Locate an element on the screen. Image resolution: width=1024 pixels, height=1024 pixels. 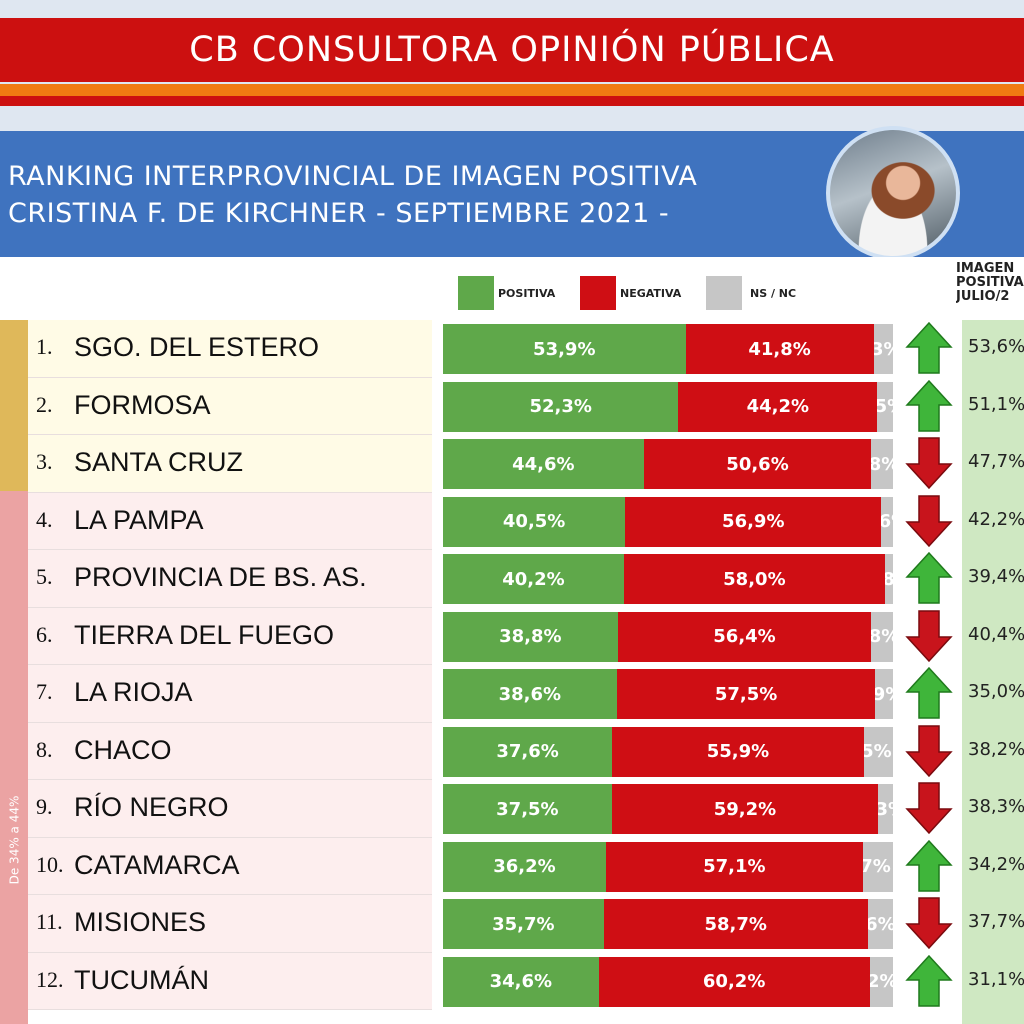
bar-segment-nsnc: 4,3% is located at coordinates (883, 349).